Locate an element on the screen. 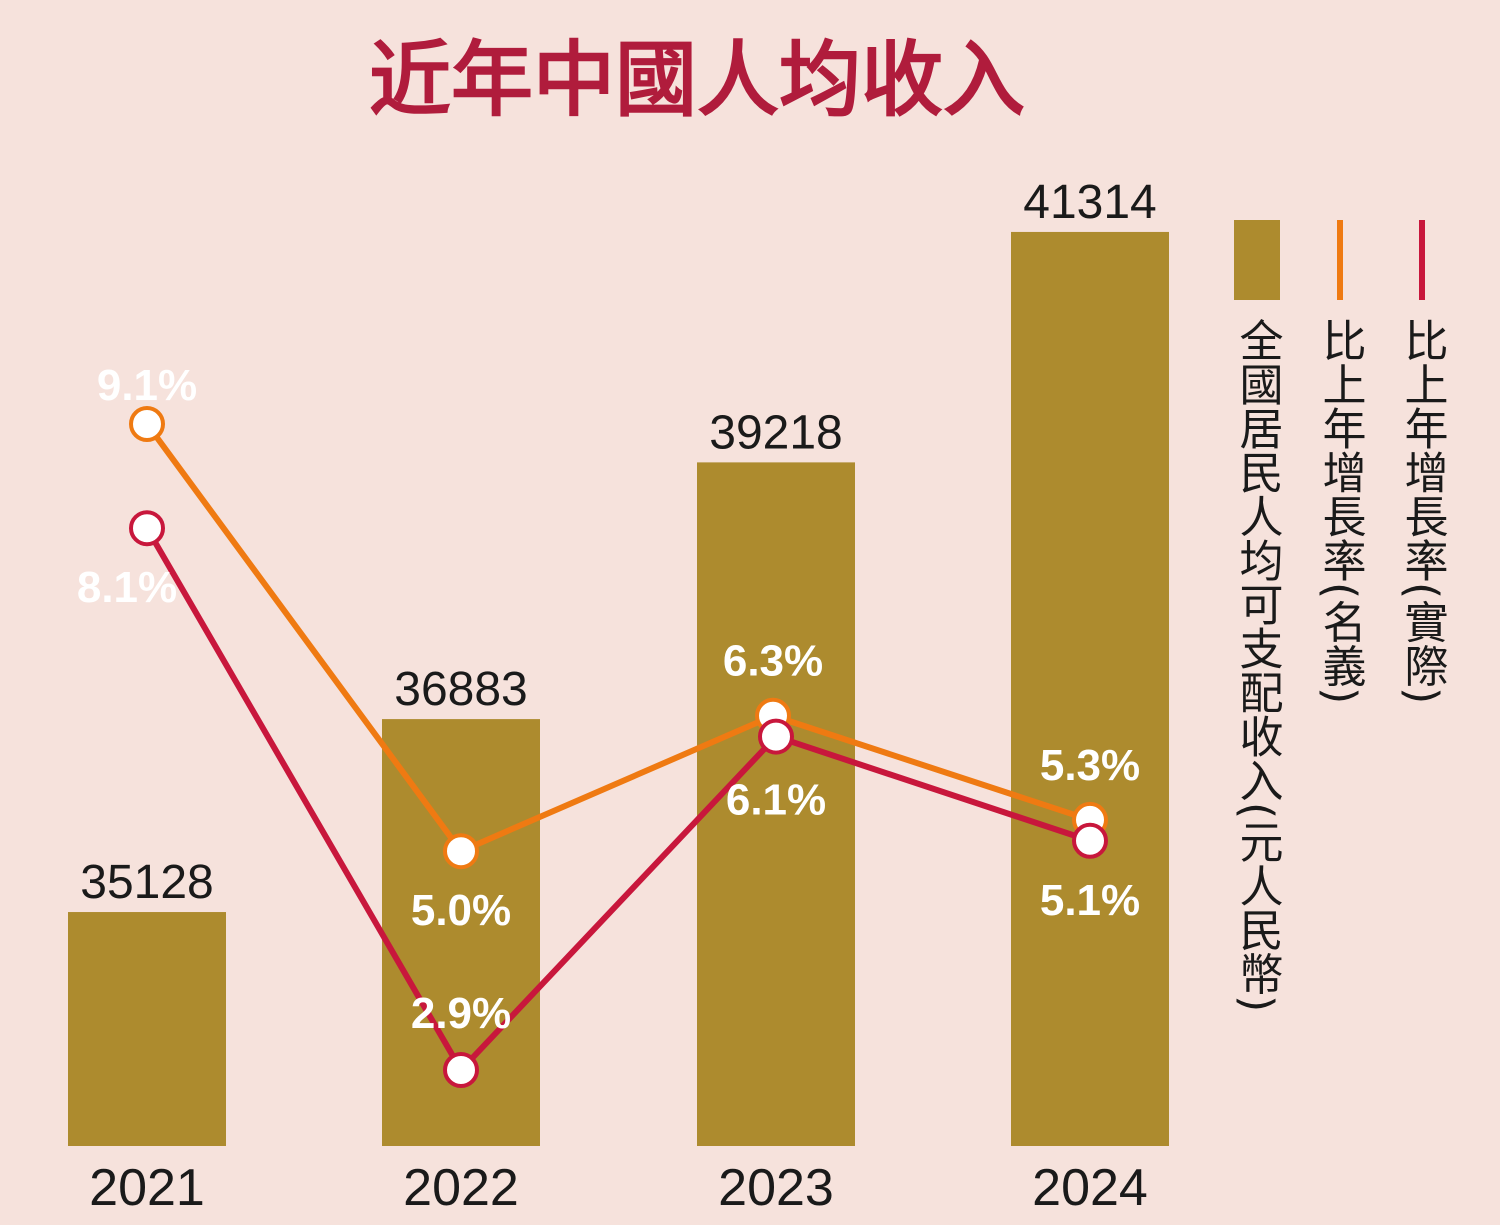  legend-nominal-swatch is located at coordinates (1340, 260).